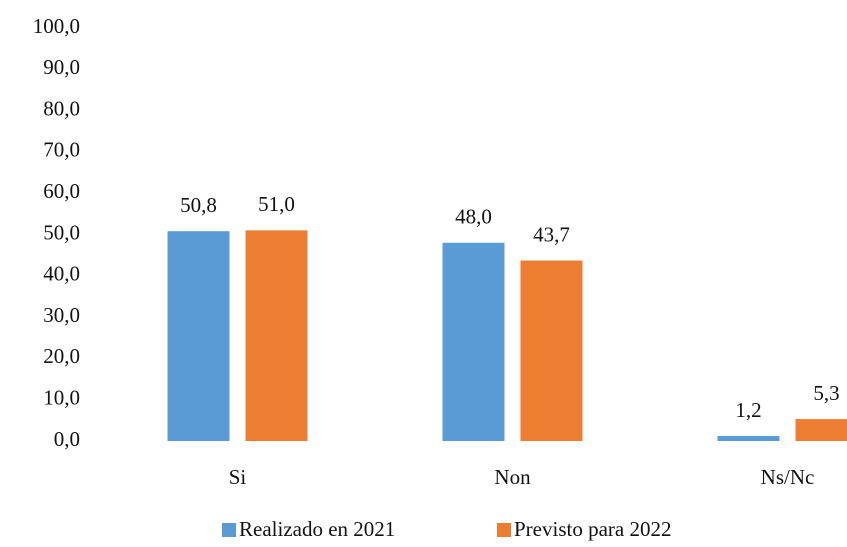 The height and width of the screenshot is (547, 847). Describe the element at coordinates (473, 217) in the screenshot. I see `data-label: 48,0` at that location.